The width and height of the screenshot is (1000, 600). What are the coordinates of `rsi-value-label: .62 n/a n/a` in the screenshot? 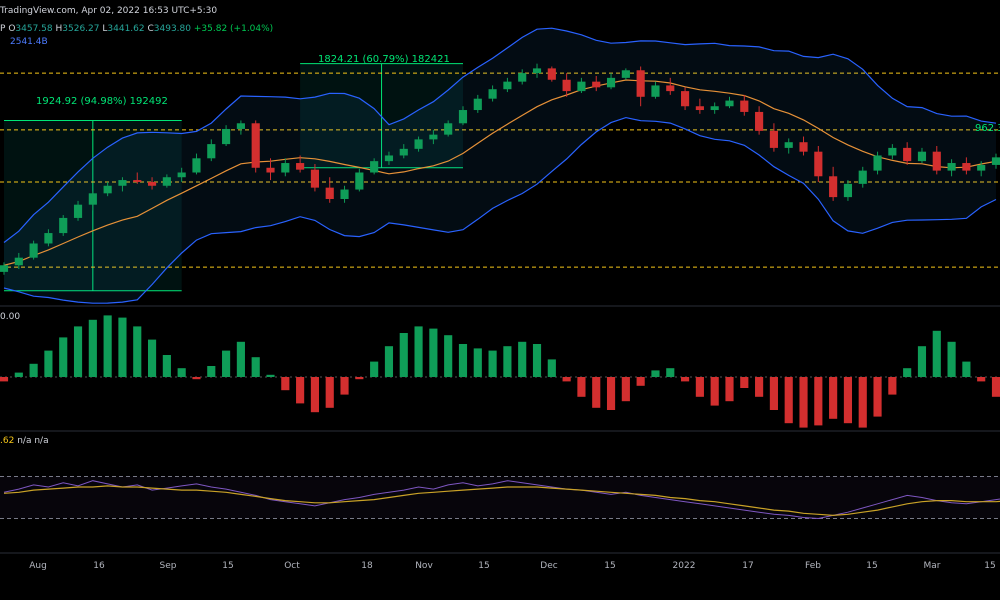 It's located at (24, 441).